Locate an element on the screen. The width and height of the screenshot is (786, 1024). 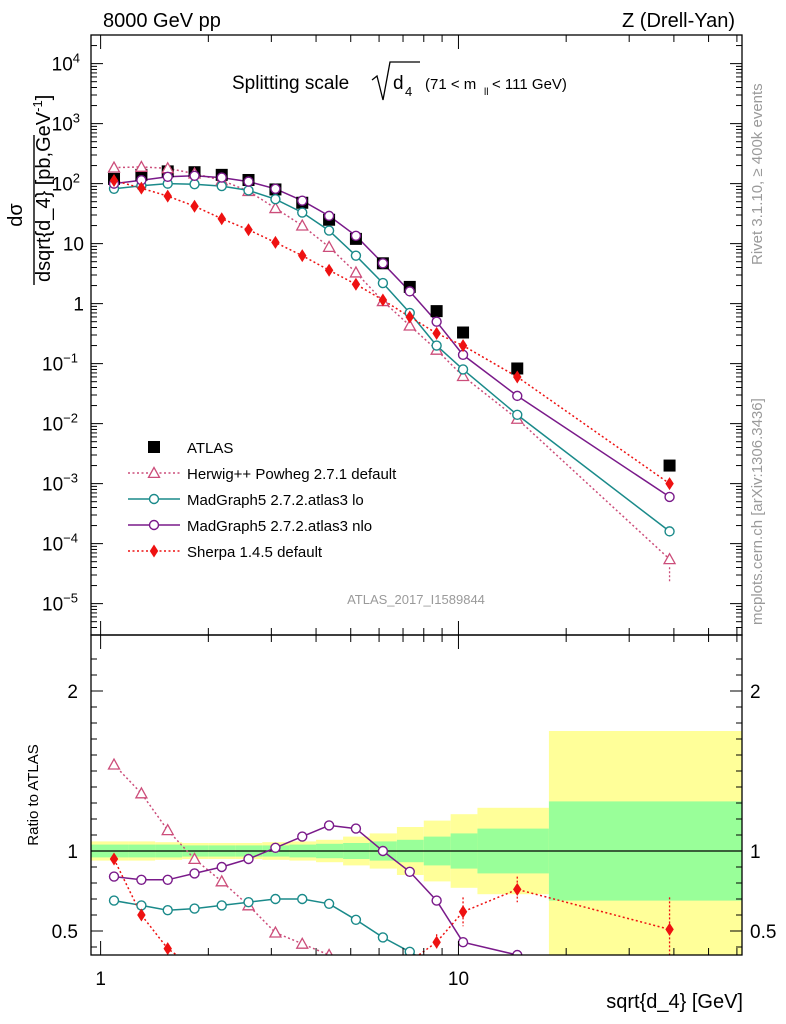
ratio-y-tick-label-left: 0.5 is located at coordinates (65, 932).